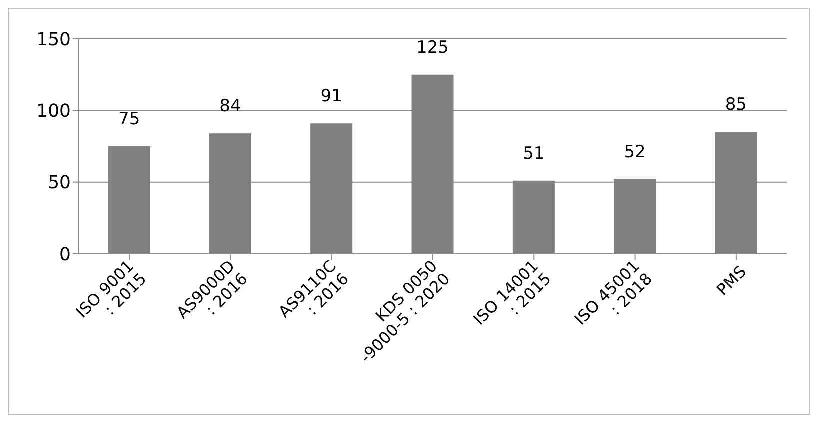  Describe the element at coordinates (129, 120) in the screenshot. I see `data-label: 75` at that location.